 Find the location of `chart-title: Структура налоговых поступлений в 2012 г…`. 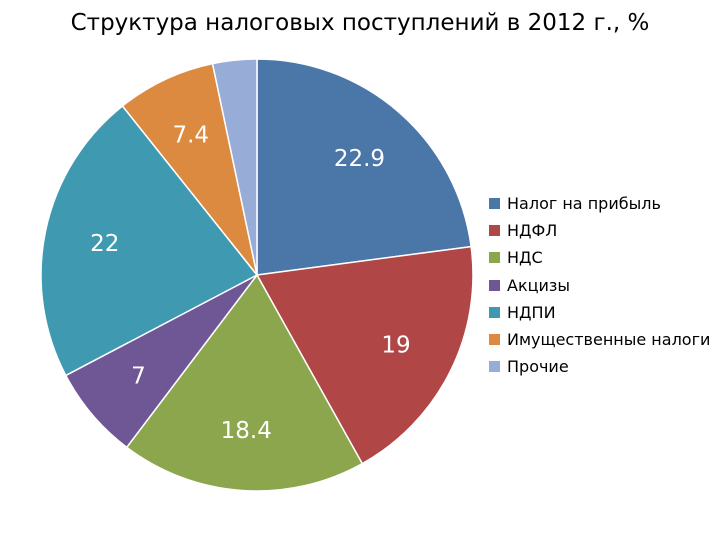

chart-title: Структура налоговых поступлений в 2012 г… is located at coordinates (360, 23).